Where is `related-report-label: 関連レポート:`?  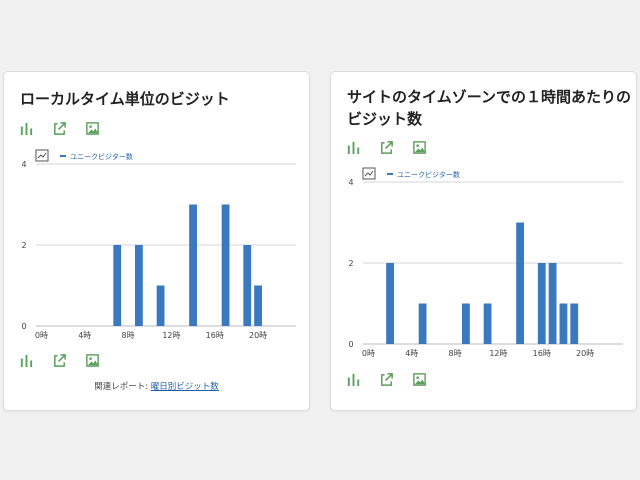
related-report-label: 関連レポート: is located at coordinates (121, 387).